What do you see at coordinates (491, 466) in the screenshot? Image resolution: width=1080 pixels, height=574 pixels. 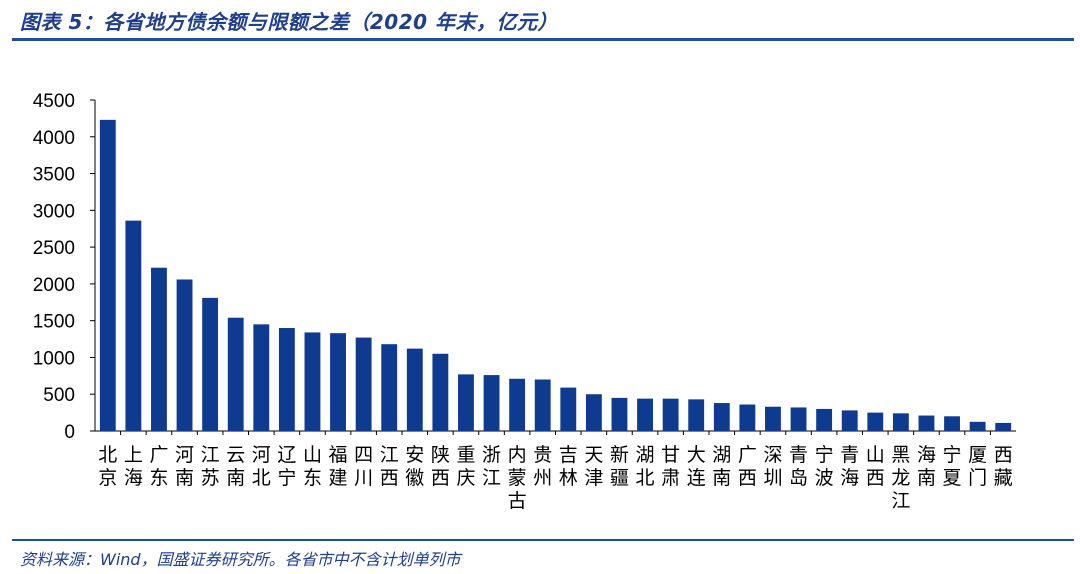 I see `x-tick-label: 浙江` at bounding box center [491, 466].